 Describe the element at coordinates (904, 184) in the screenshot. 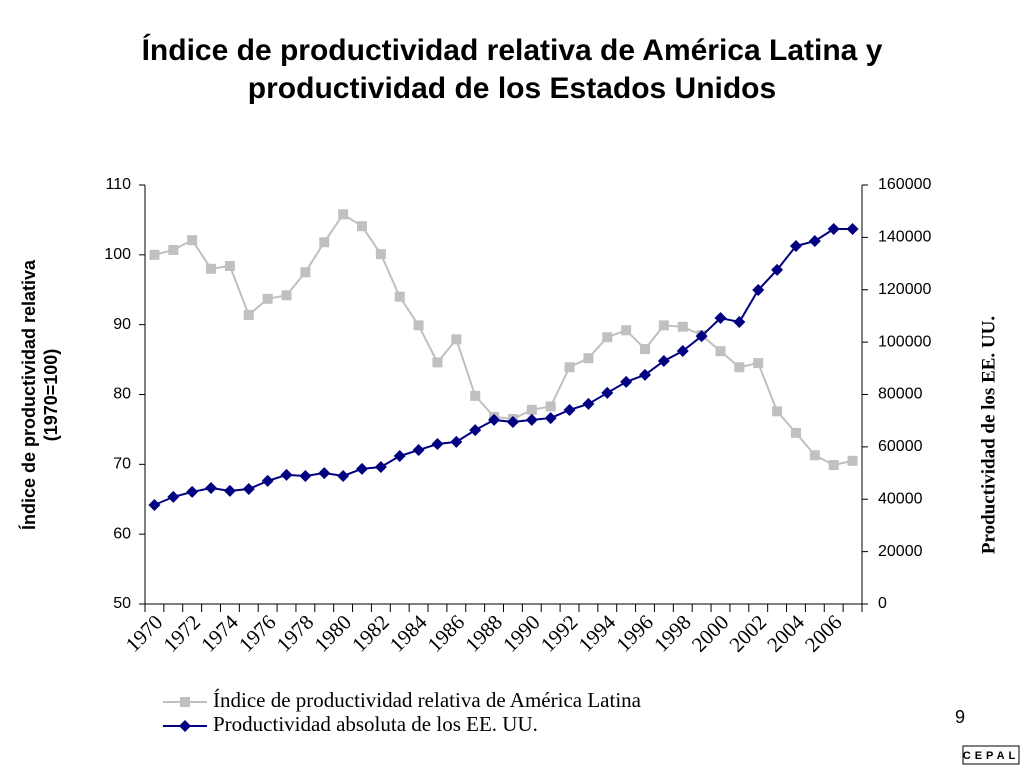

I see `y2-tick-label: 160000` at that location.